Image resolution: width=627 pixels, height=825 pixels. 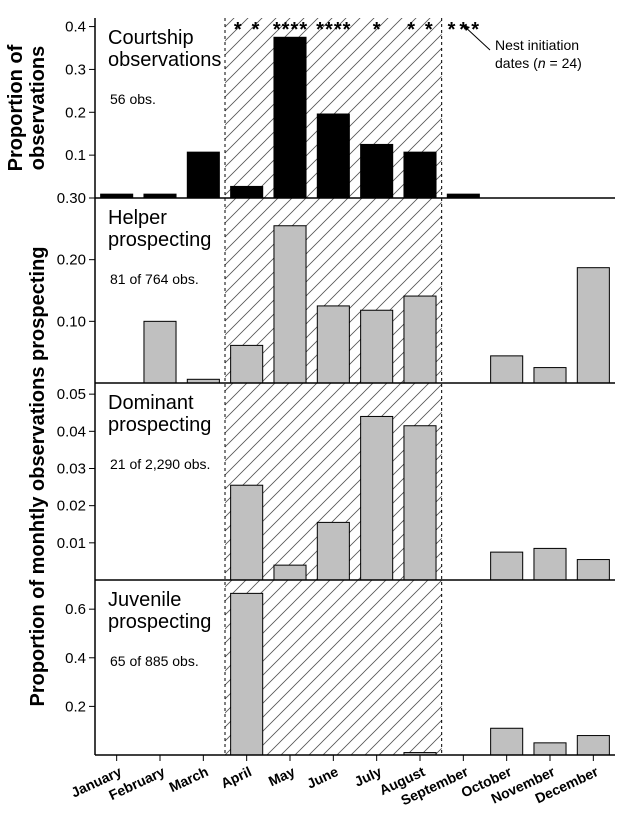 What do you see at coordinates (75, 706) in the screenshot?
I see `juvenile-ytick-label: 0.2` at bounding box center [75, 706].